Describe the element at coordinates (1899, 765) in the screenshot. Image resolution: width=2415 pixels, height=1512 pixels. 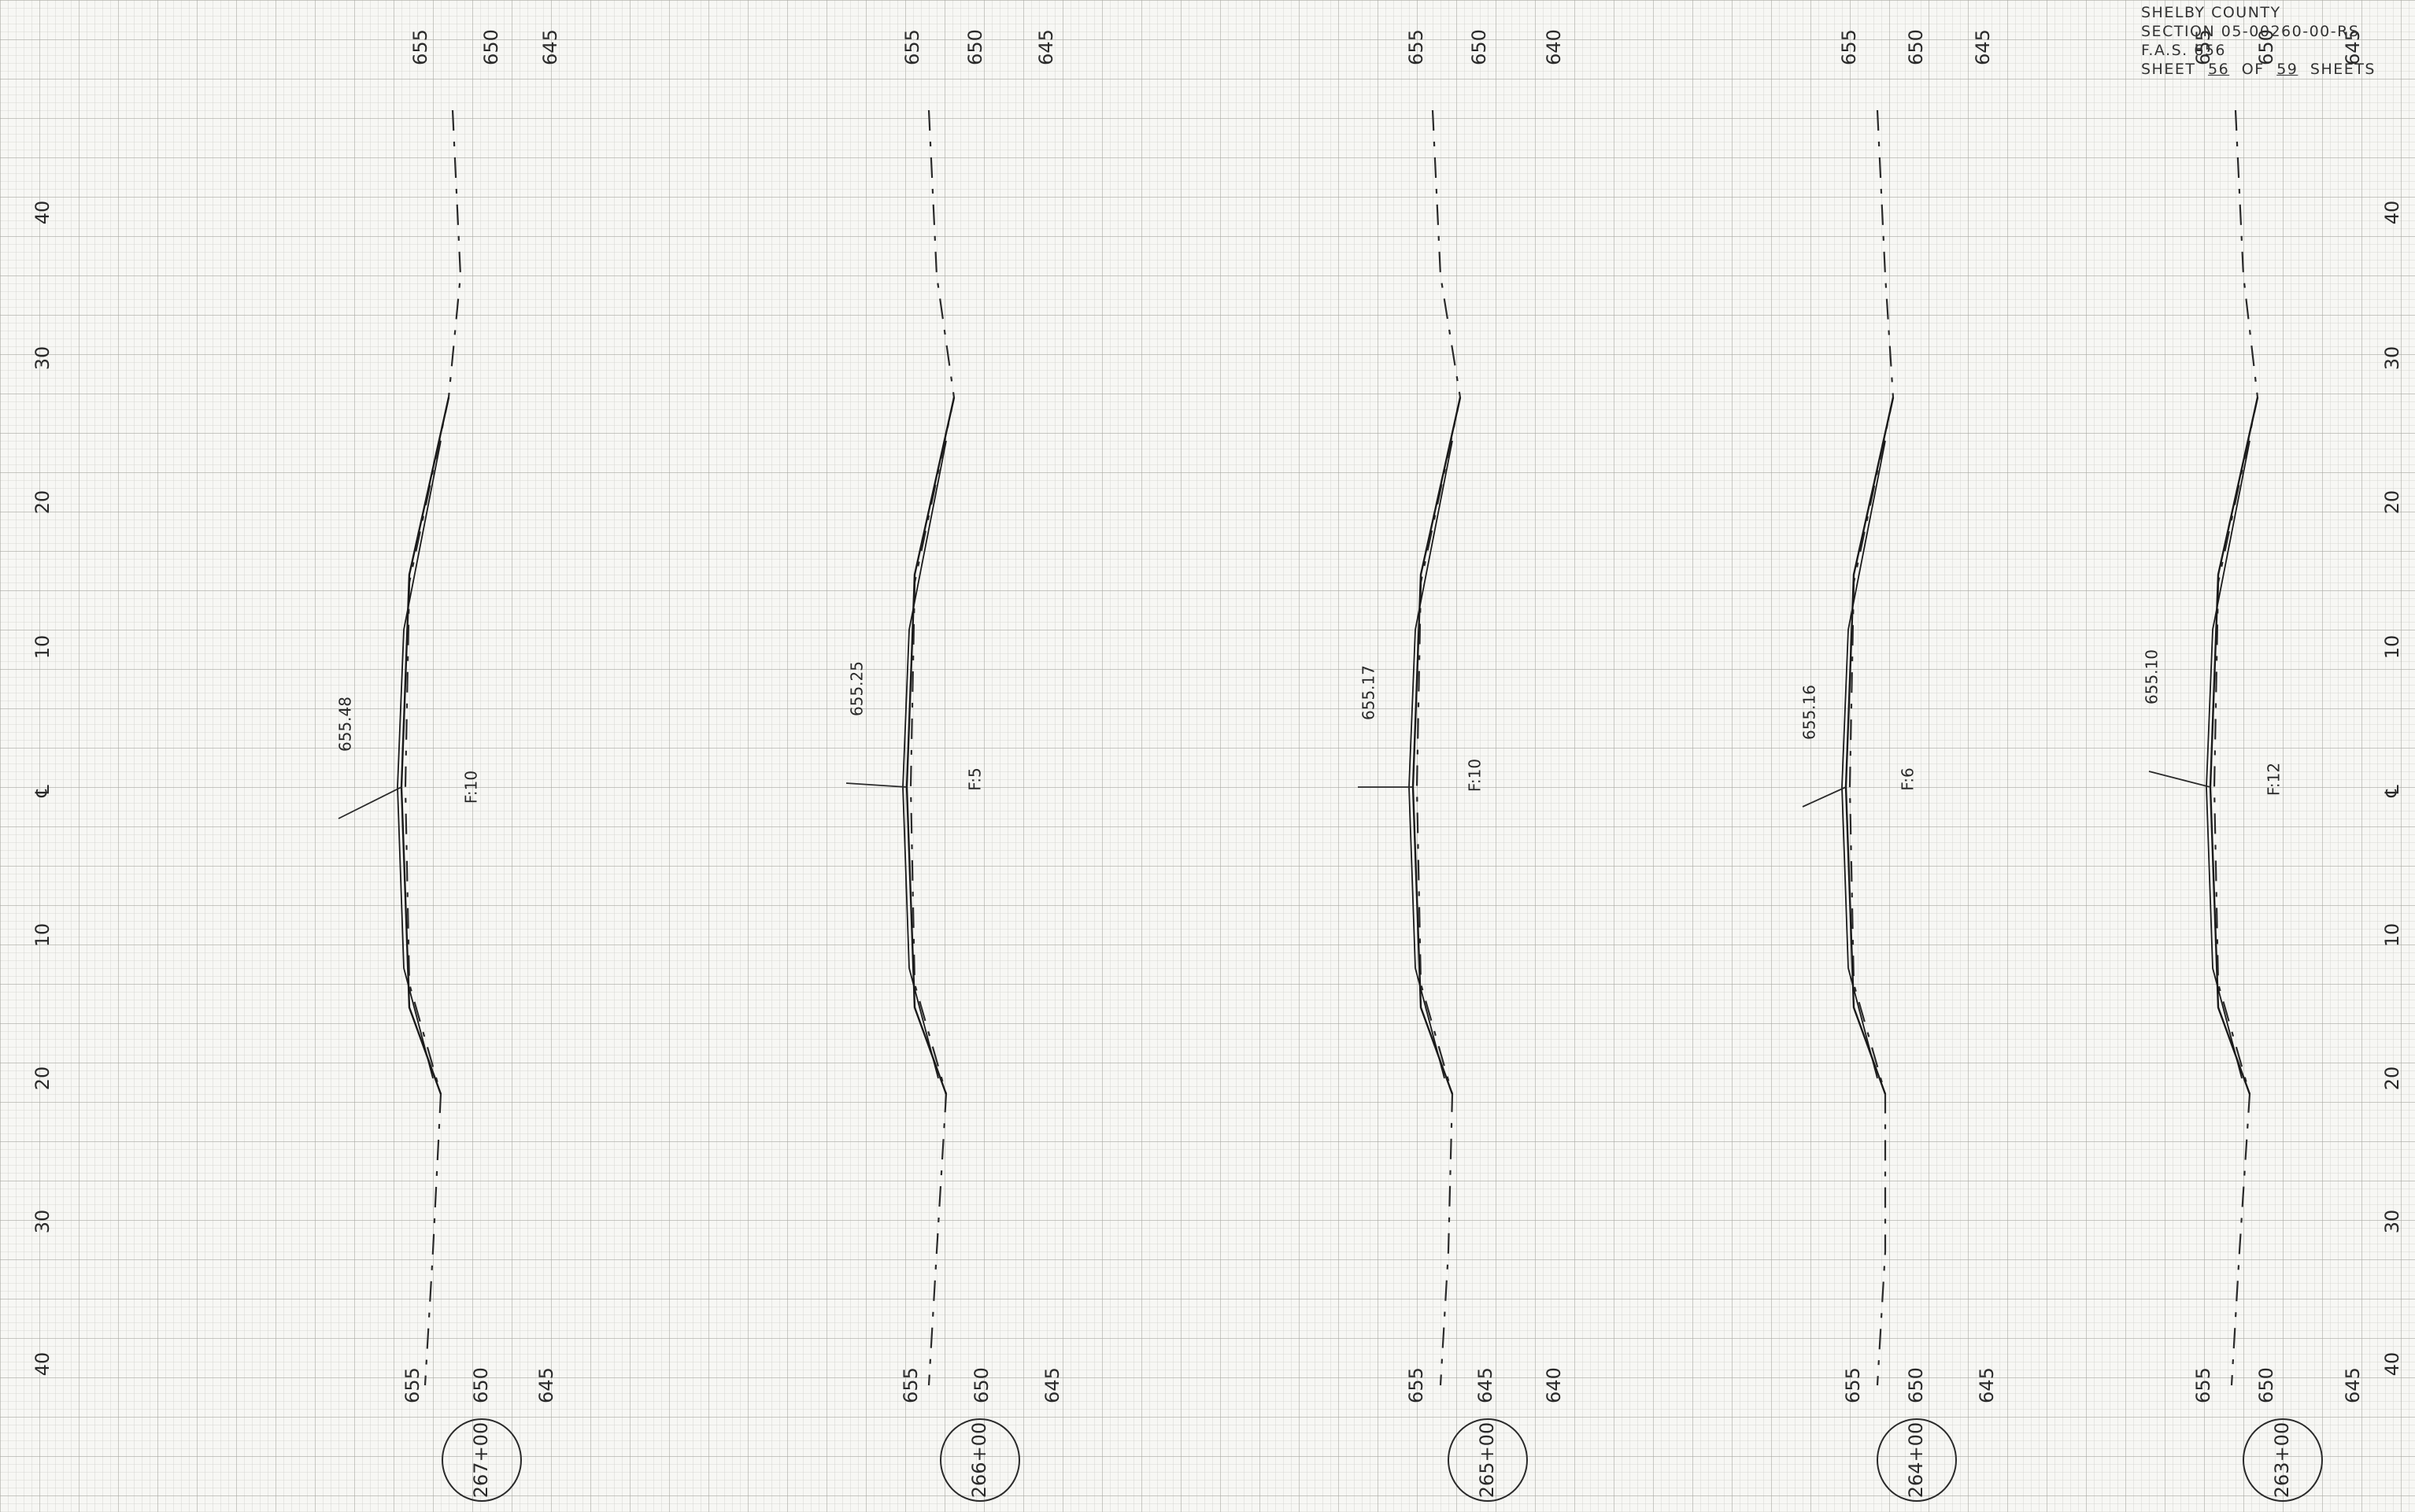
I see `cross-section-264+00: 655 650 645 655 650 645 264+00 655.16 F:6` at that location.